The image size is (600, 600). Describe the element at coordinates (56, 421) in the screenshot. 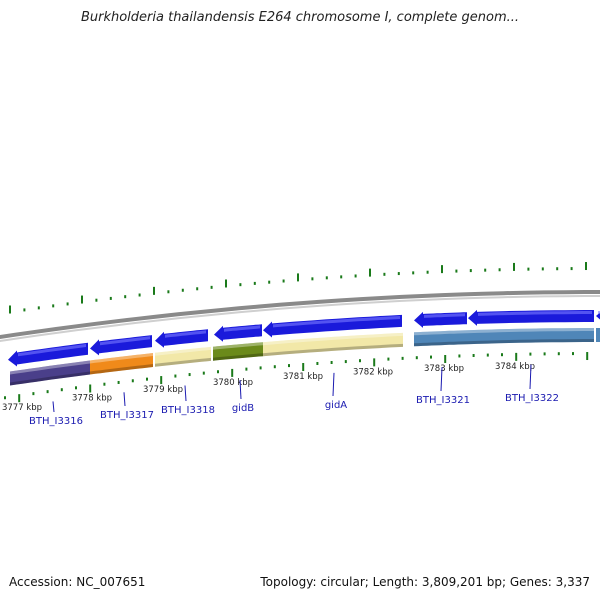

I see `gene-label-bth_i3316: BTH_I3316` at that location.